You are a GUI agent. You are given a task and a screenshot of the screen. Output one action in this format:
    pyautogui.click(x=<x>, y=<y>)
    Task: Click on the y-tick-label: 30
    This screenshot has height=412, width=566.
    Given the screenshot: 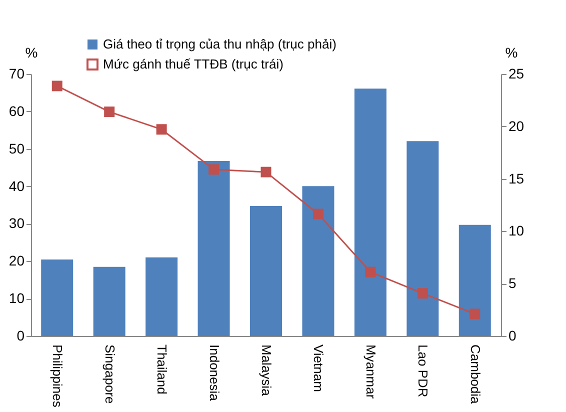 What is the action you would take?
    pyautogui.click(x=16, y=223)
    